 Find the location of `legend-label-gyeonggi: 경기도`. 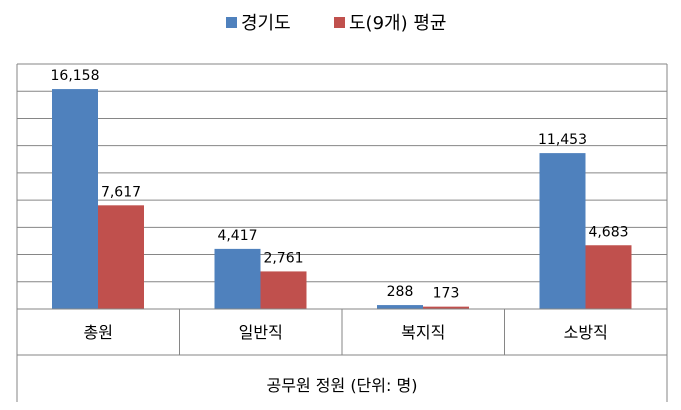

legend-label-gyeonggi: 경기도 is located at coordinates (266, 23).